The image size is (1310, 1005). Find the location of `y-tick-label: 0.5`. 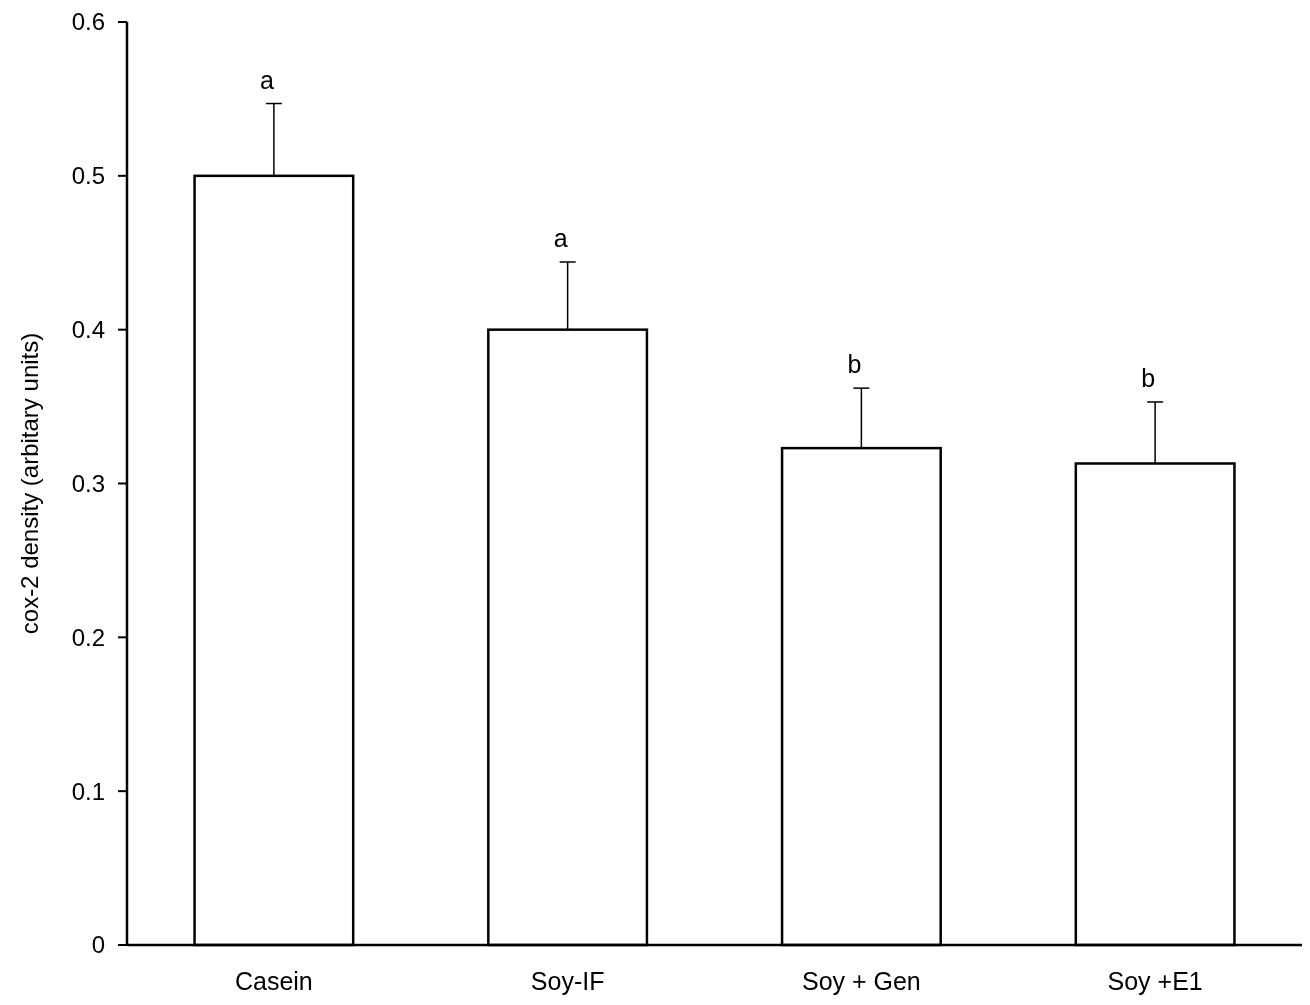

y-tick-label: 0.5 is located at coordinates (88, 176).